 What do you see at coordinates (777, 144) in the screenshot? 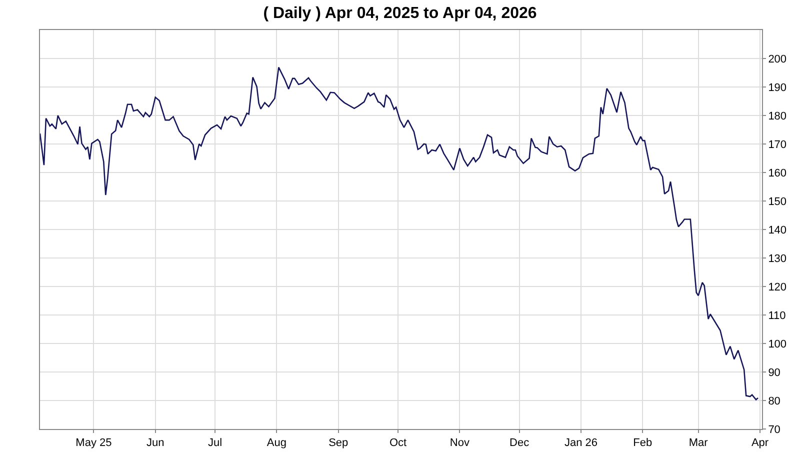
I see `y-tick-label: 170` at bounding box center [777, 144].